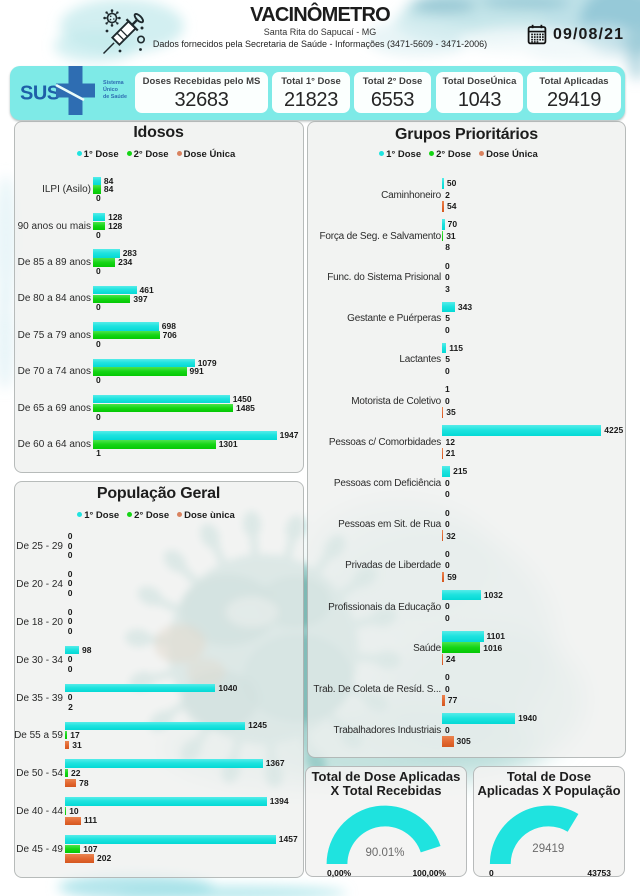 The width and height of the screenshot is (640, 896). What do you see at coordinates (111, 89) in the screenshot?
I see `svg-text: Único` at bounding box center [111, 89].